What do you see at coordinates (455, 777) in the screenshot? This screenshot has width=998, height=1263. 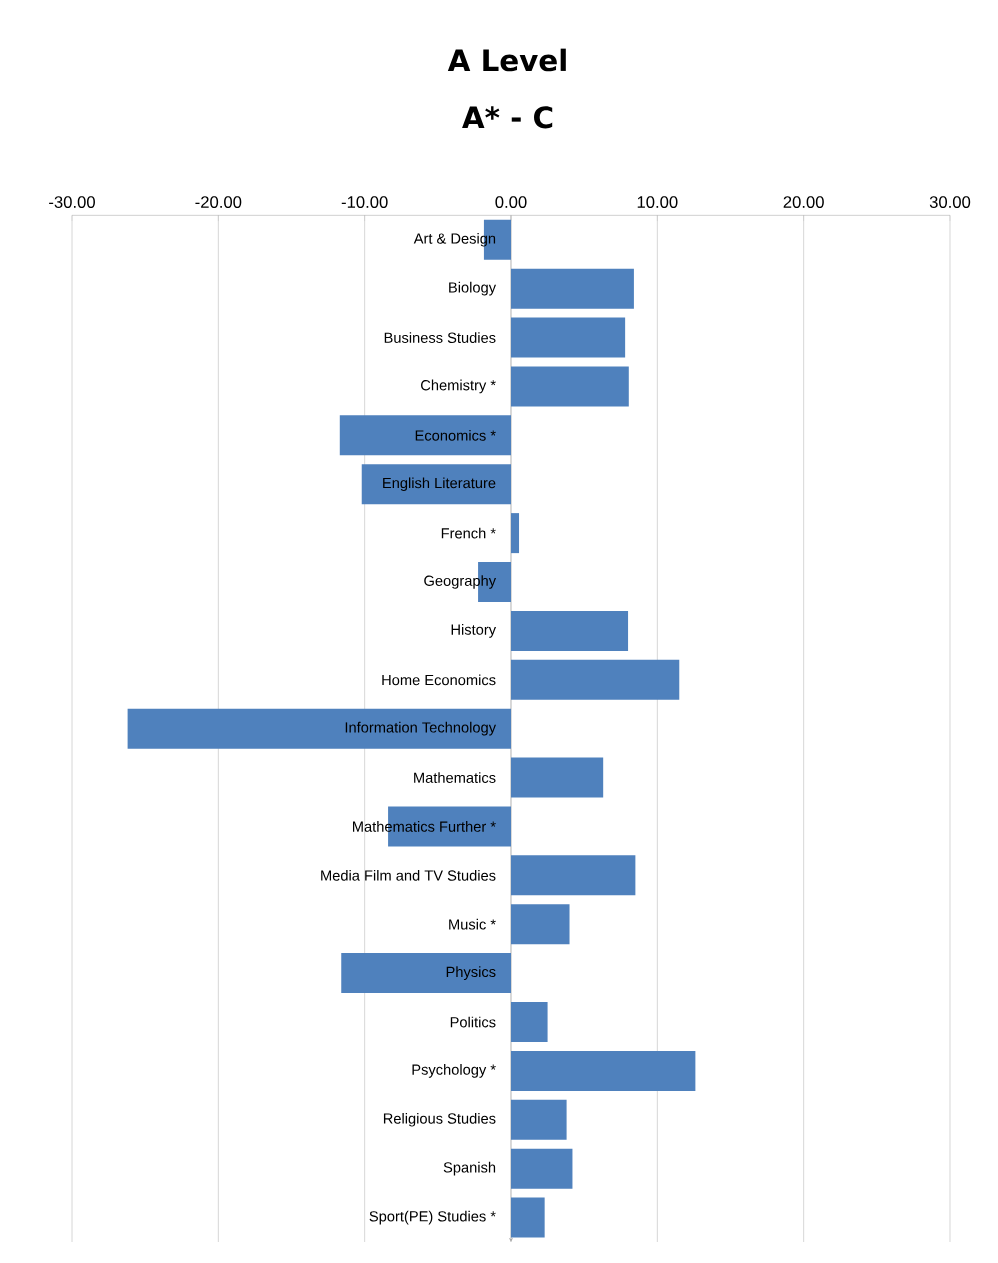 I see `y-tick-label: Mathematics` at bounding box center [455, 777].